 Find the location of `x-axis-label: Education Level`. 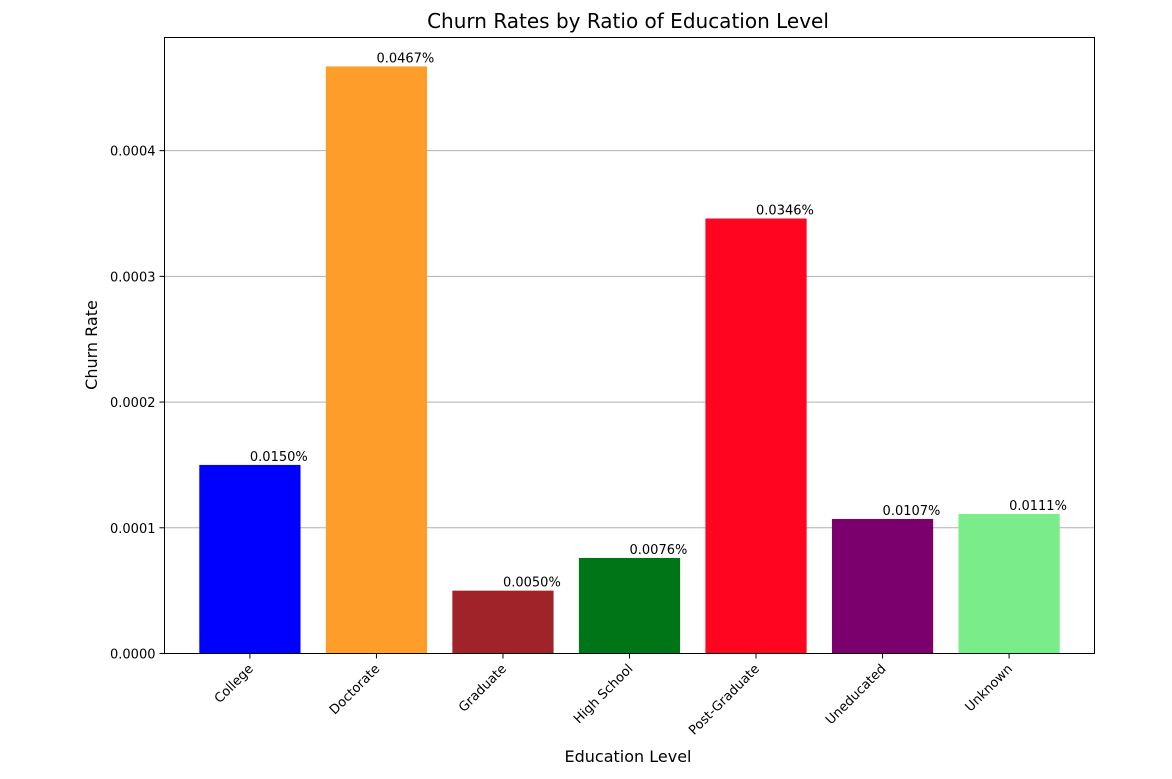

x-axis-label: Education Level is located at coordinates (628, 756).